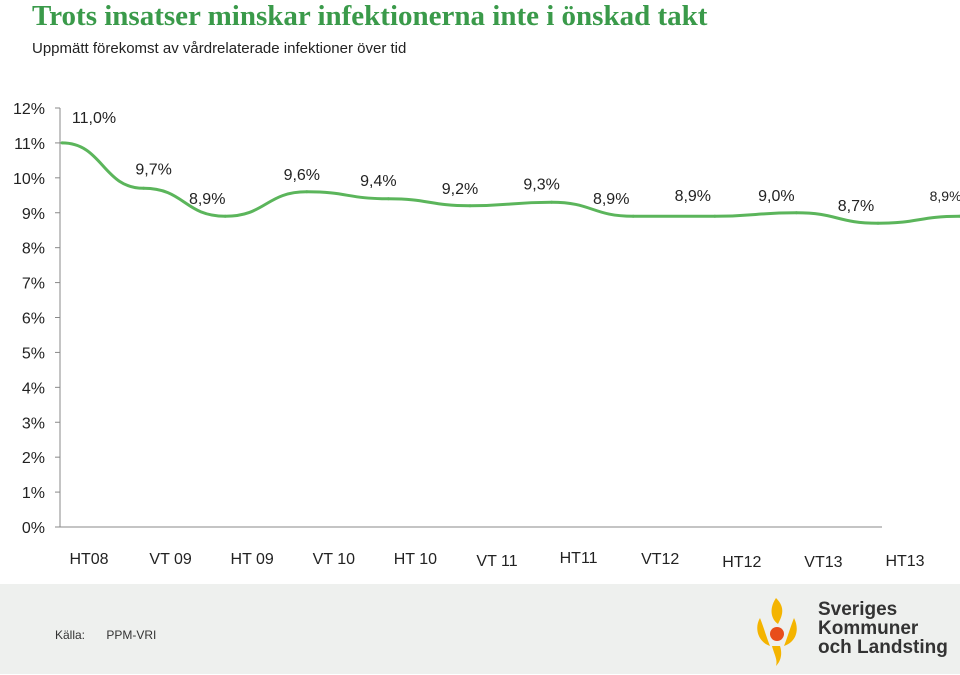  What do you see at coordinates (33, 353) in the screenshot?
I see `y-tick-label: 5%` at bounding box center [33, 353].